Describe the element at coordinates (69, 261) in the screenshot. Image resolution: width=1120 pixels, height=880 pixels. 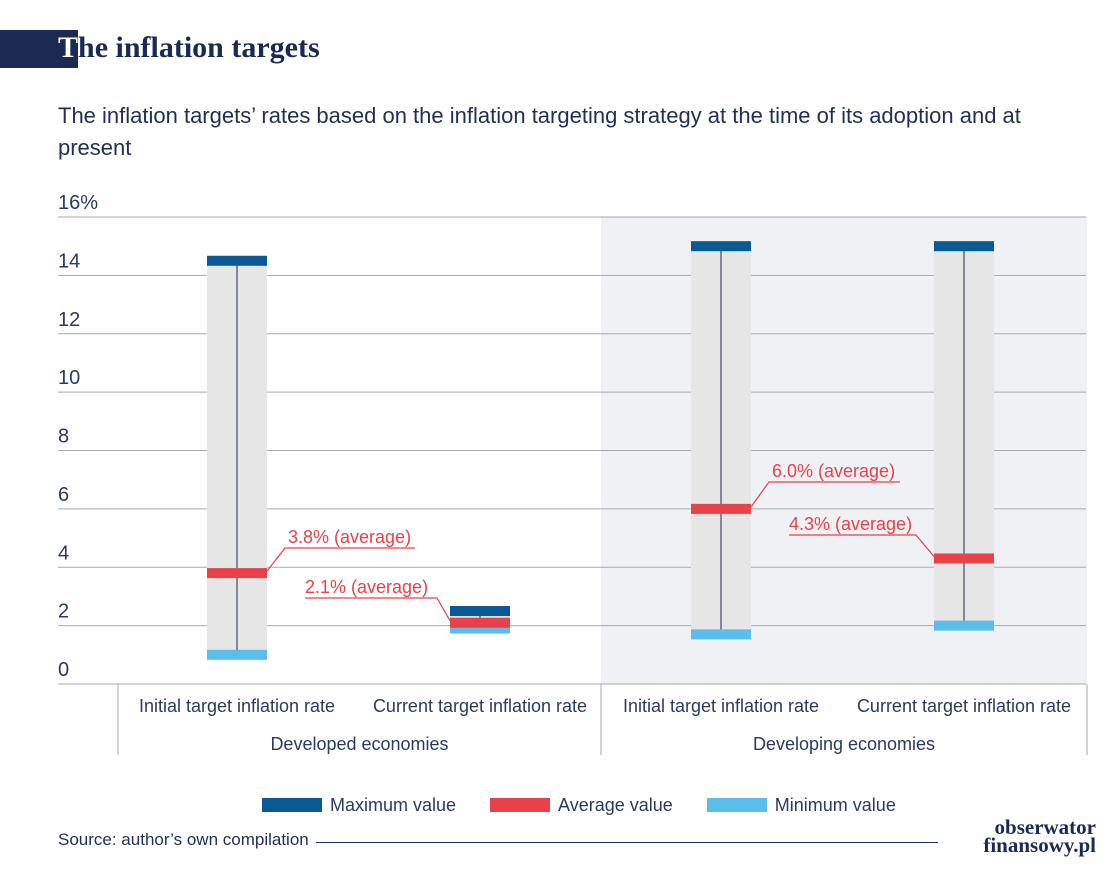
I see `y-tick-label-7: 14` at that location.